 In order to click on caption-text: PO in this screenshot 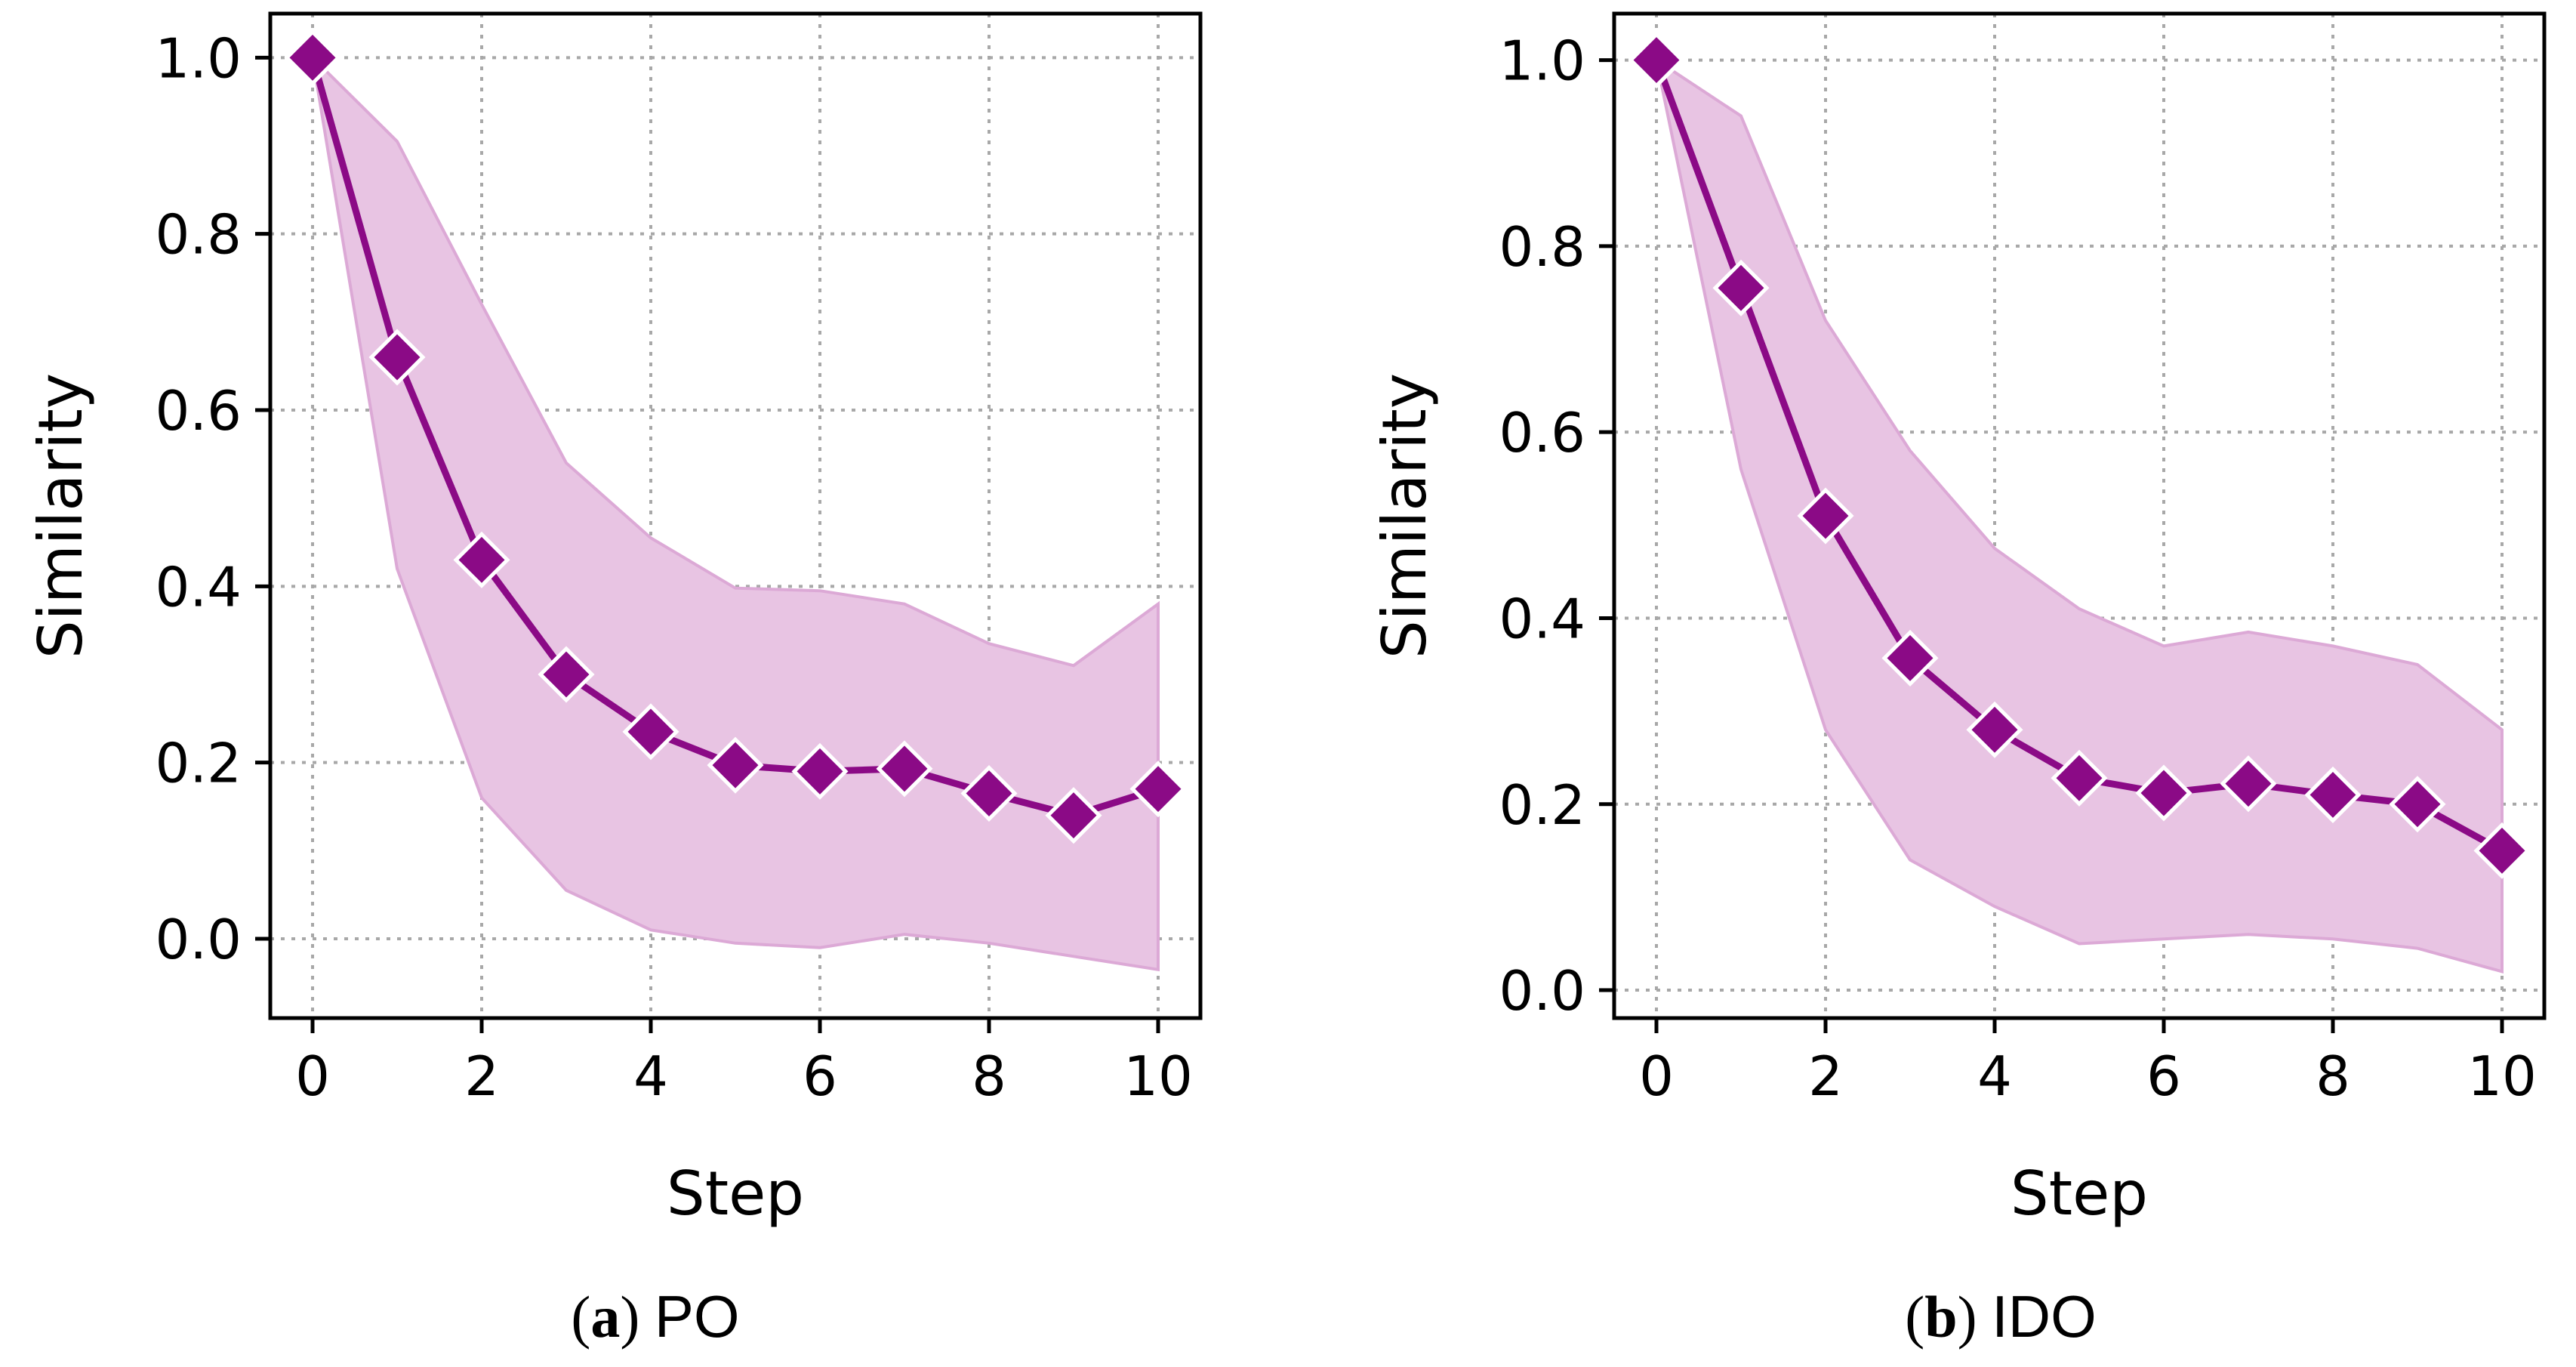, I will do `click(697, 1317)`.